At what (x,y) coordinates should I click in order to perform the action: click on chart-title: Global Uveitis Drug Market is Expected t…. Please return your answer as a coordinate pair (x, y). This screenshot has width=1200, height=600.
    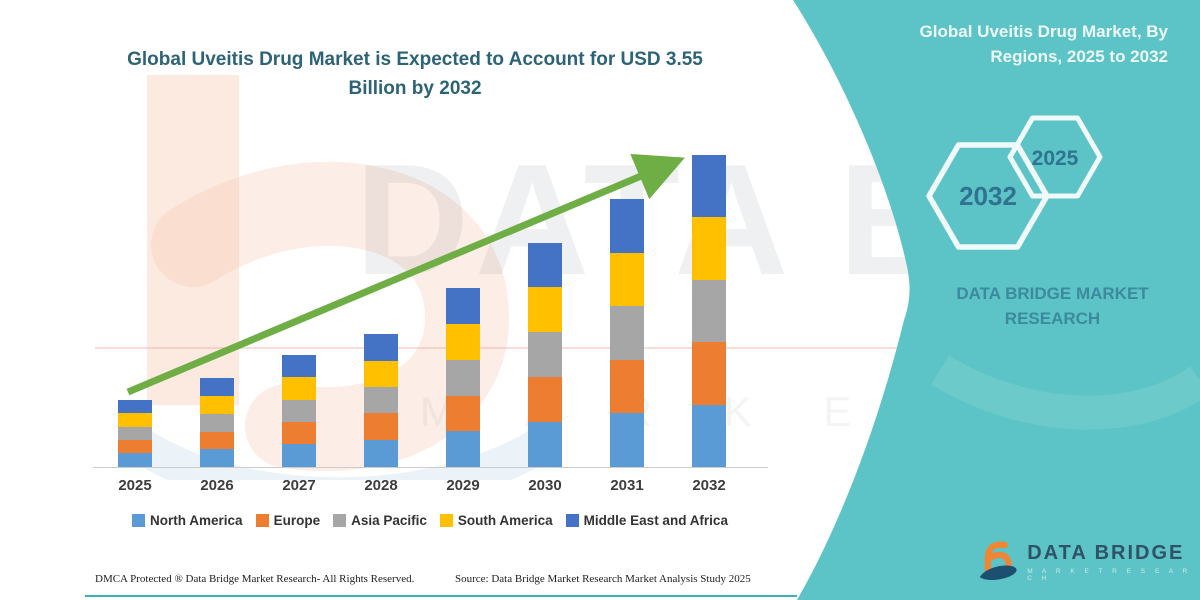
    Looking at the image, I should click on (415, 74).